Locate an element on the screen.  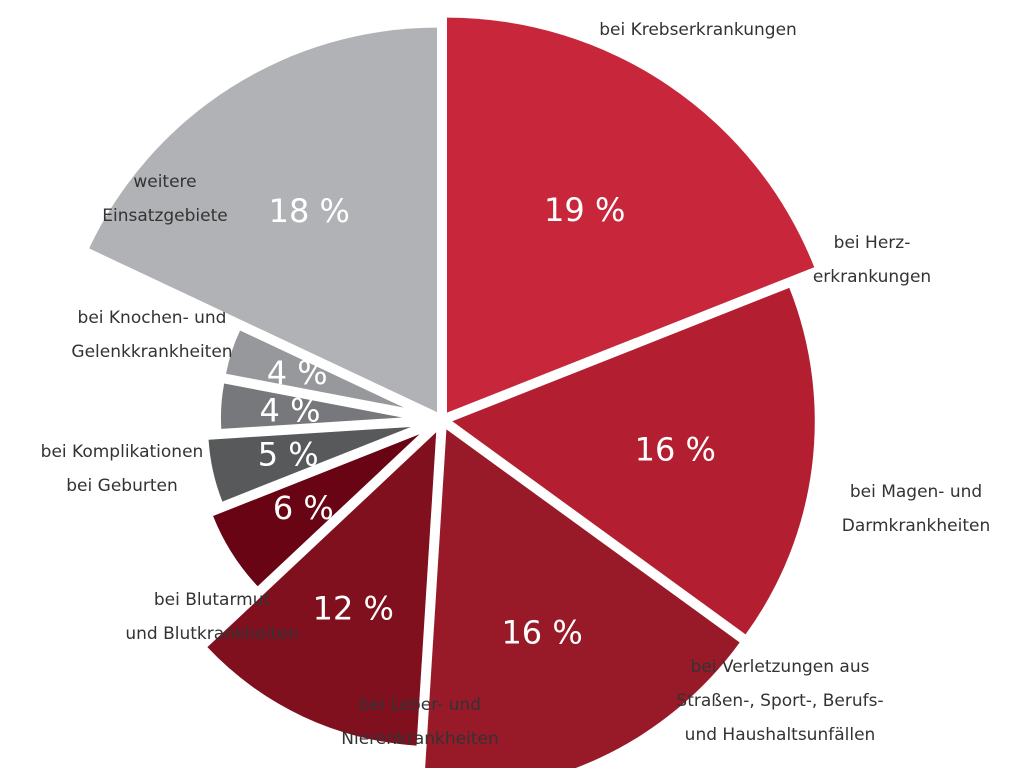
slice-category-label-line: weitere is located at coordinates (164, 182).